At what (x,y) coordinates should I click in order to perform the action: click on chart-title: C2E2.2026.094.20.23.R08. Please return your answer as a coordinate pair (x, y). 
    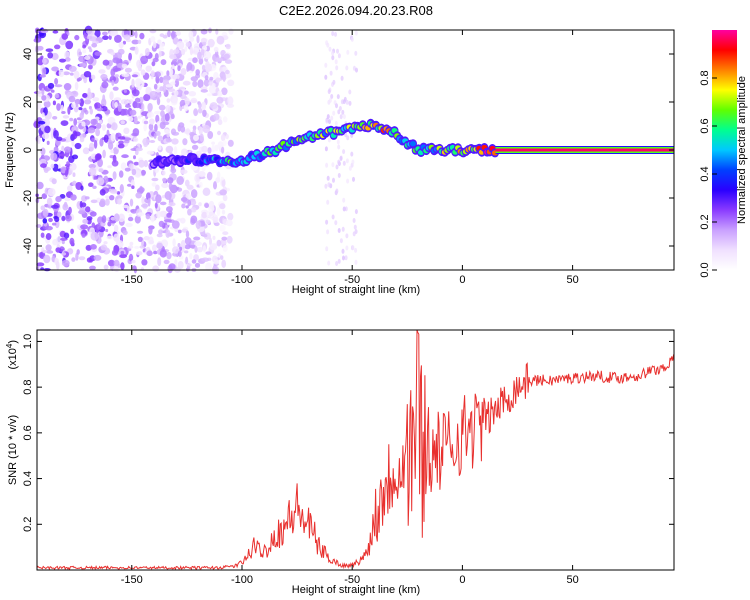
    Looking at the image, I should click on (356, 10).